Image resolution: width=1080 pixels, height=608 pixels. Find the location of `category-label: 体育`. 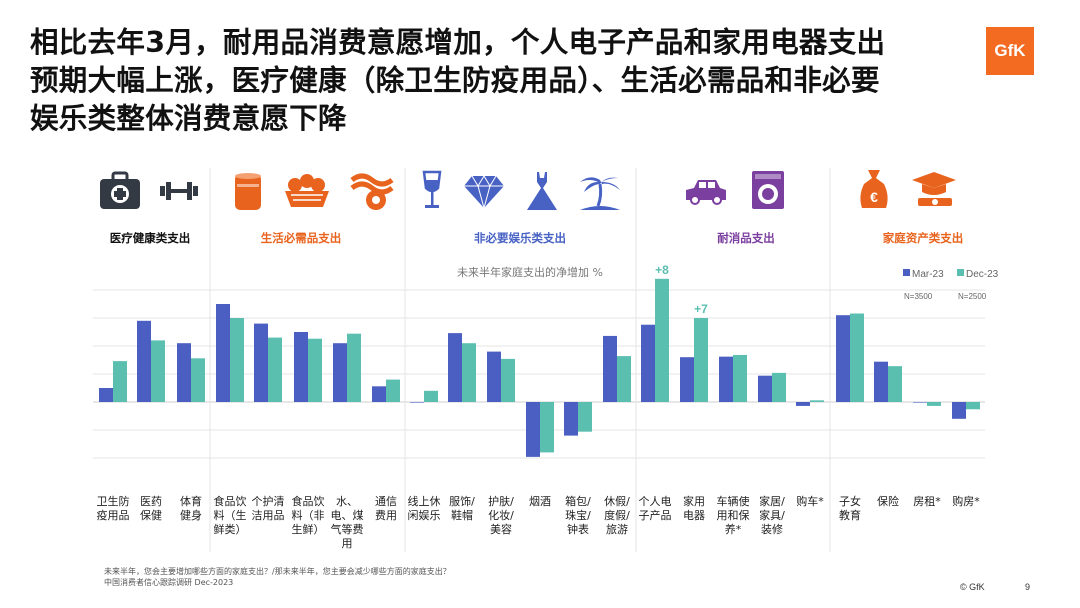

category-label: 体育 is located at coordinates (191, 501).